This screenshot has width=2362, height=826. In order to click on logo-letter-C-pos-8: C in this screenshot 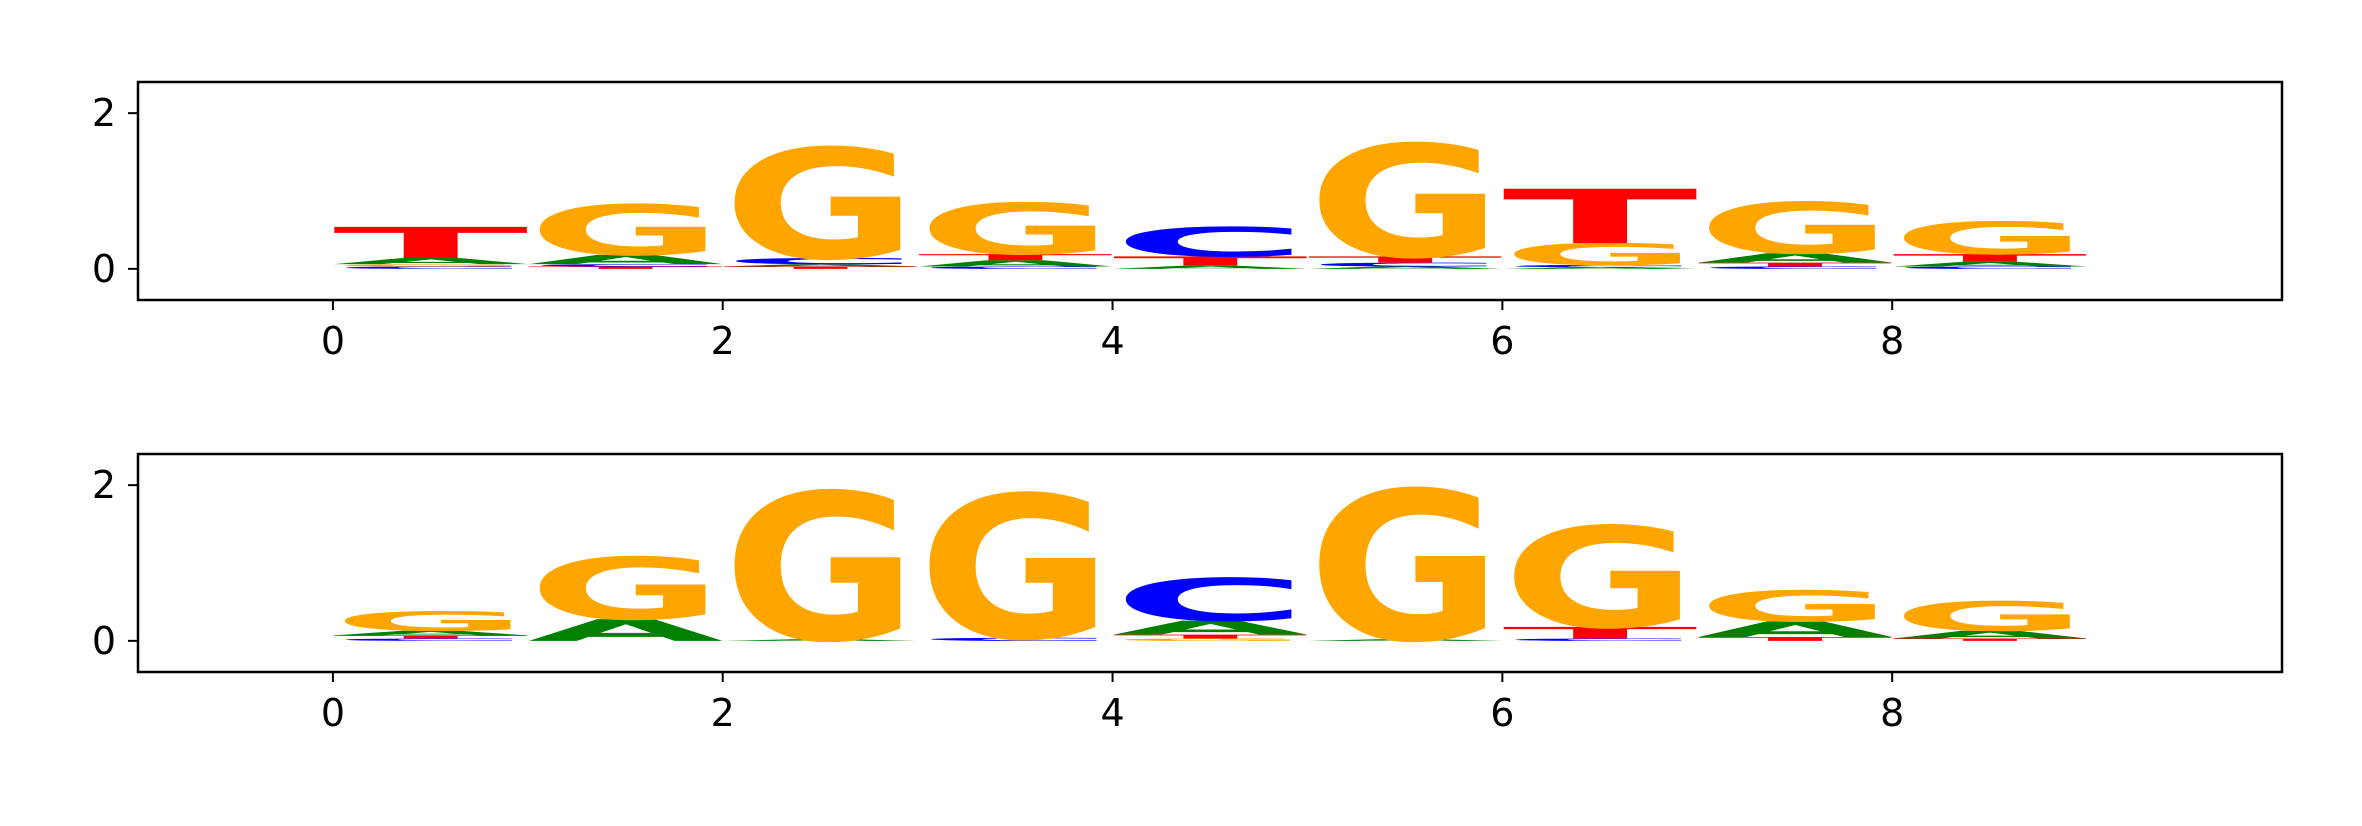, I will do `click(1990, 268)`.